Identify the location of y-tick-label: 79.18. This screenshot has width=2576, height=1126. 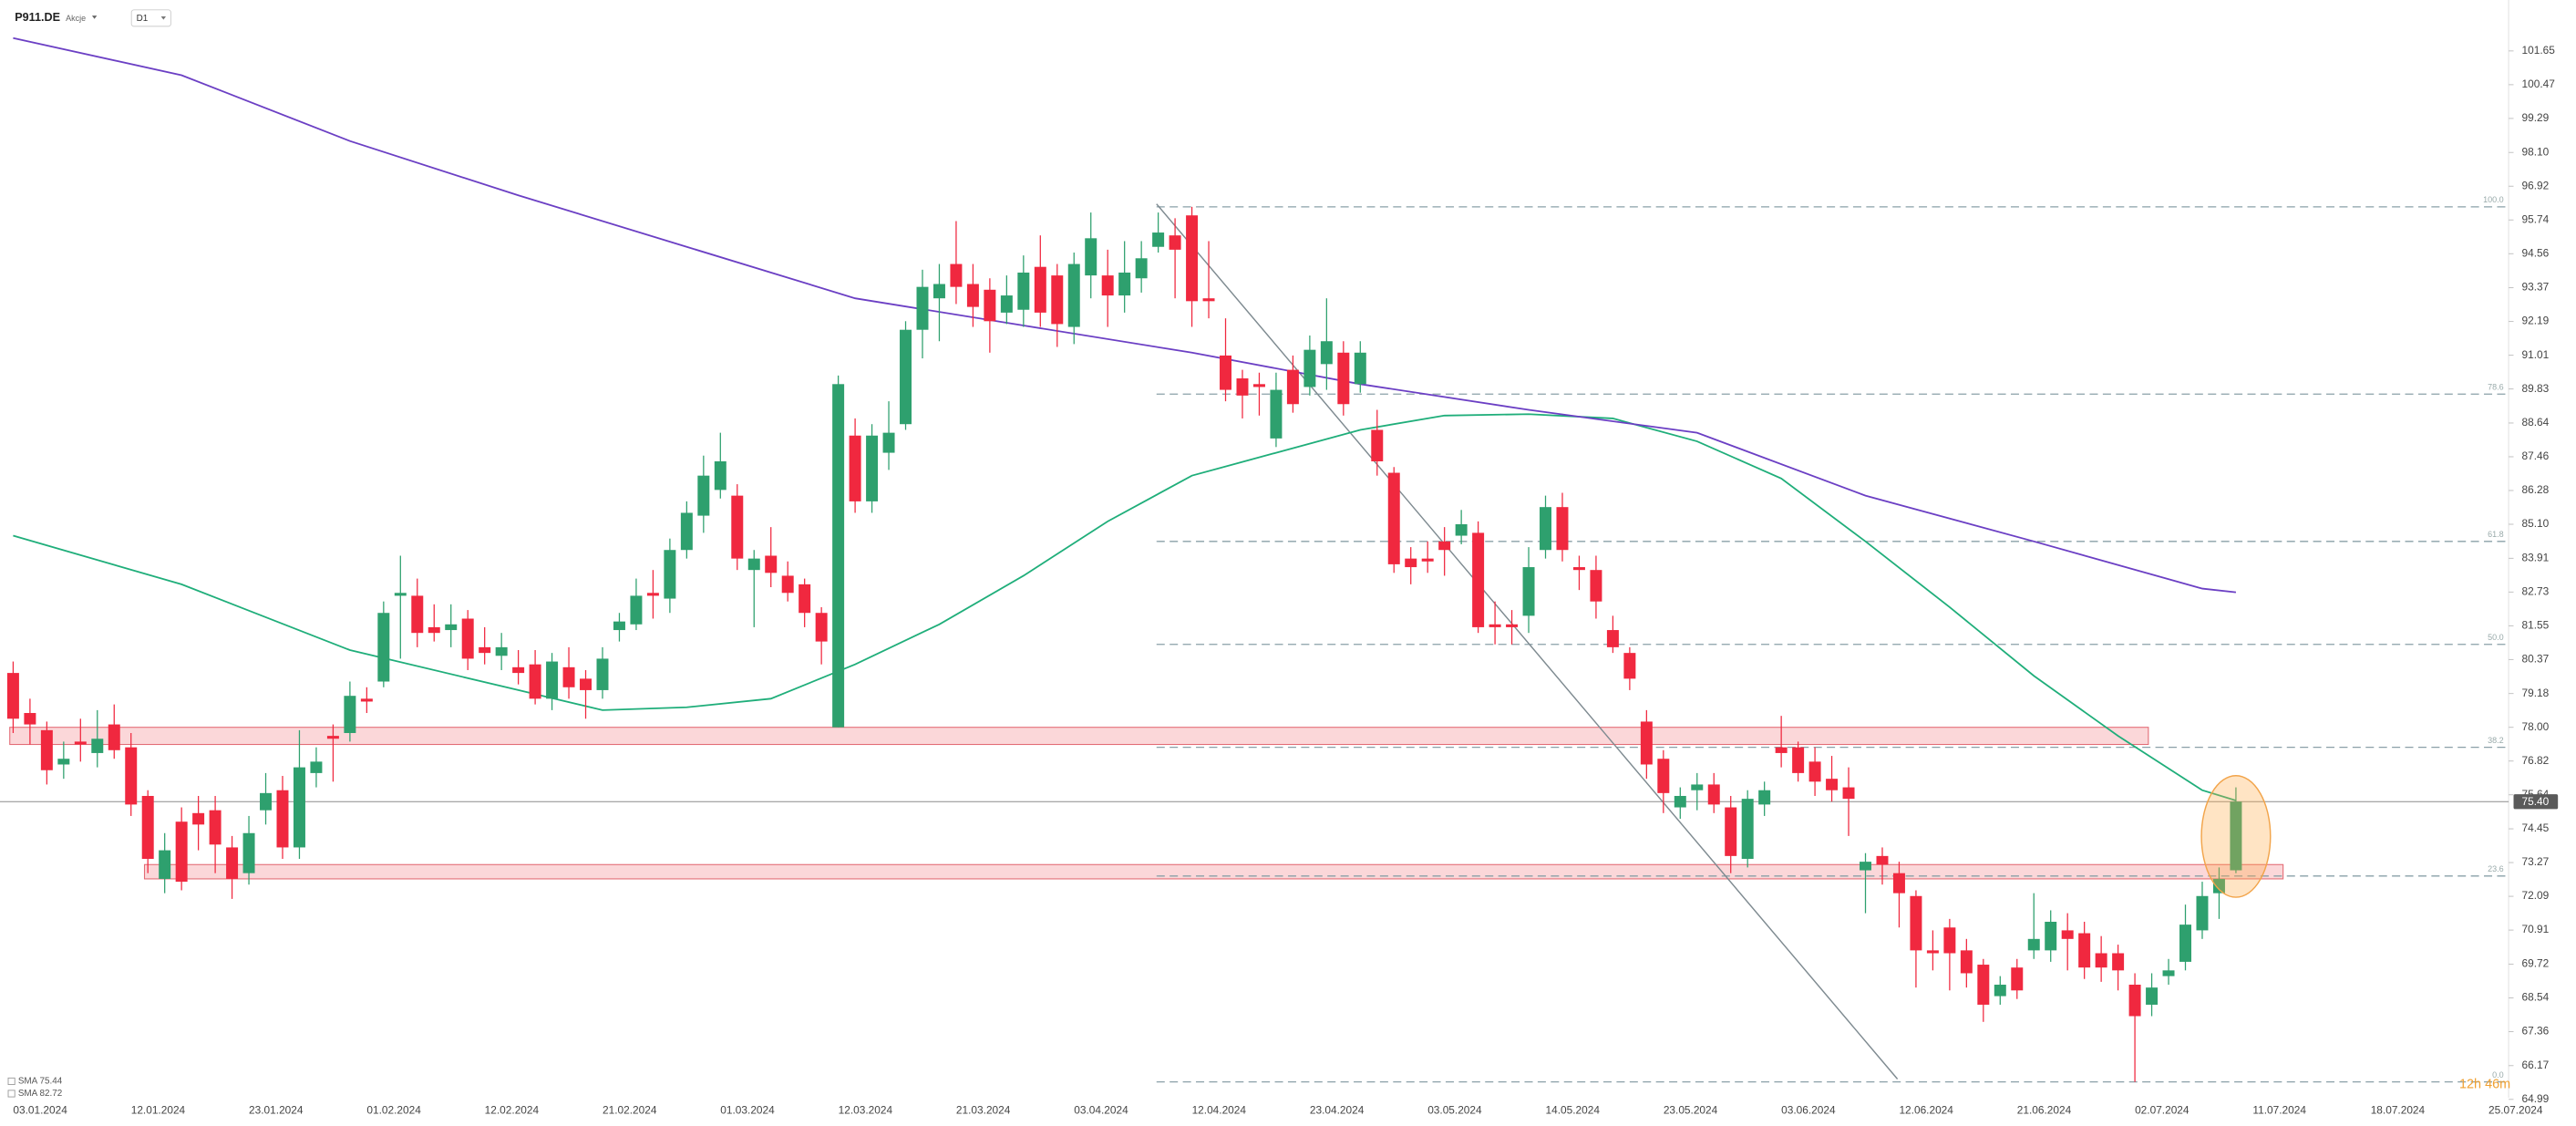
(2536, 693).